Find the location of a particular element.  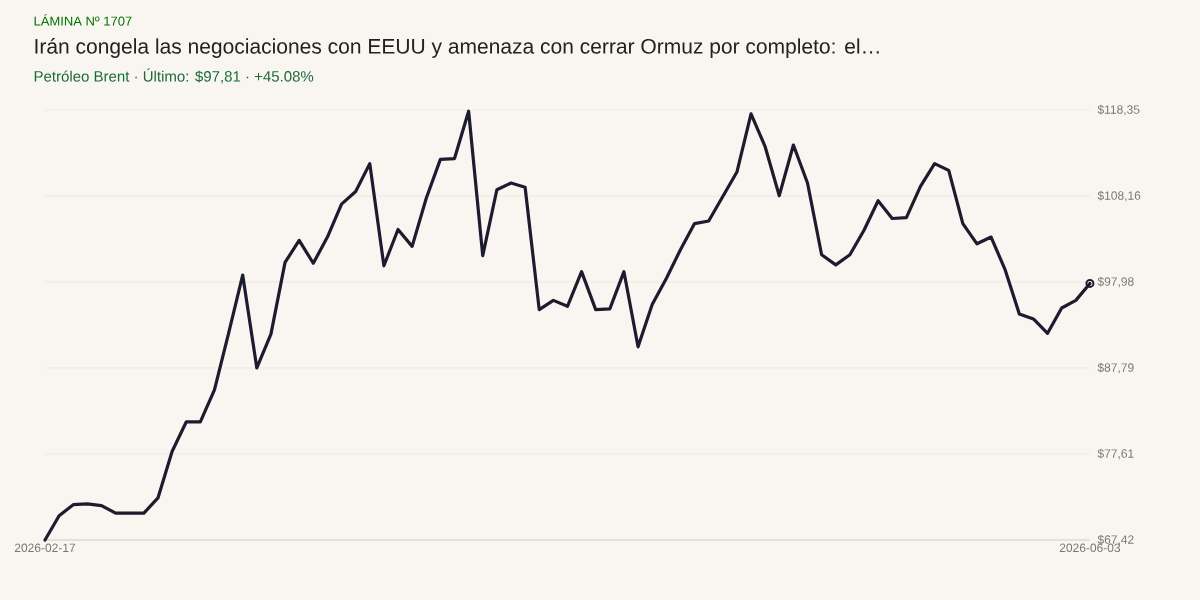

x-tick-label: 2026-06-03 is located at coordinates (1090, 548).